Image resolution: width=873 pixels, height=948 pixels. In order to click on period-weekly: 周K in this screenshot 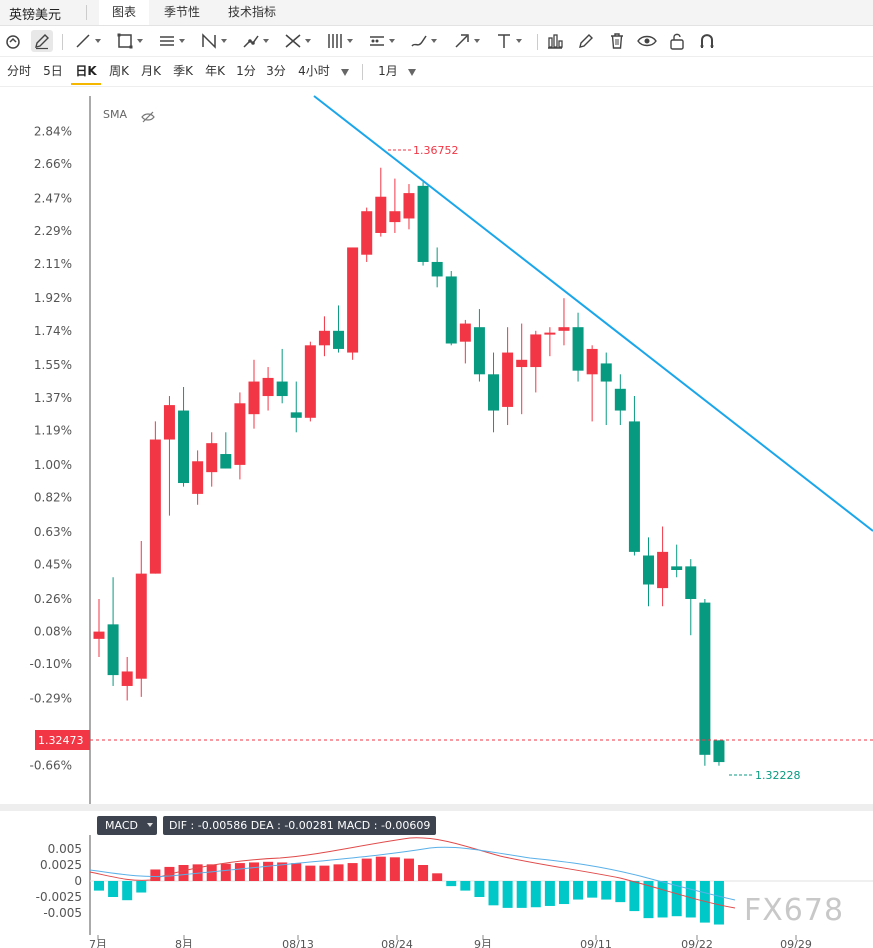, I will do `click(119, 71)`.